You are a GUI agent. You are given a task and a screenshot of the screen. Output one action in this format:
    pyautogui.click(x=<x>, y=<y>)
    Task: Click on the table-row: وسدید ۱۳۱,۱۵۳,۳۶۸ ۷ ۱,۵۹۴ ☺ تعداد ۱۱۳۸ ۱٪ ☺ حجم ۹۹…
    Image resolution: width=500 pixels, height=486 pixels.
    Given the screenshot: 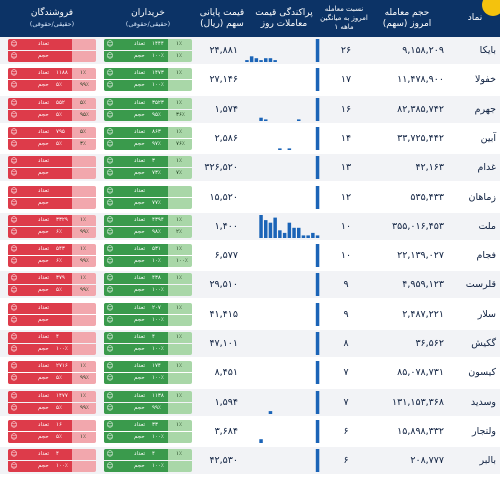 What is the action you would take?
    pyautogui.click(x=250, y=402)
    